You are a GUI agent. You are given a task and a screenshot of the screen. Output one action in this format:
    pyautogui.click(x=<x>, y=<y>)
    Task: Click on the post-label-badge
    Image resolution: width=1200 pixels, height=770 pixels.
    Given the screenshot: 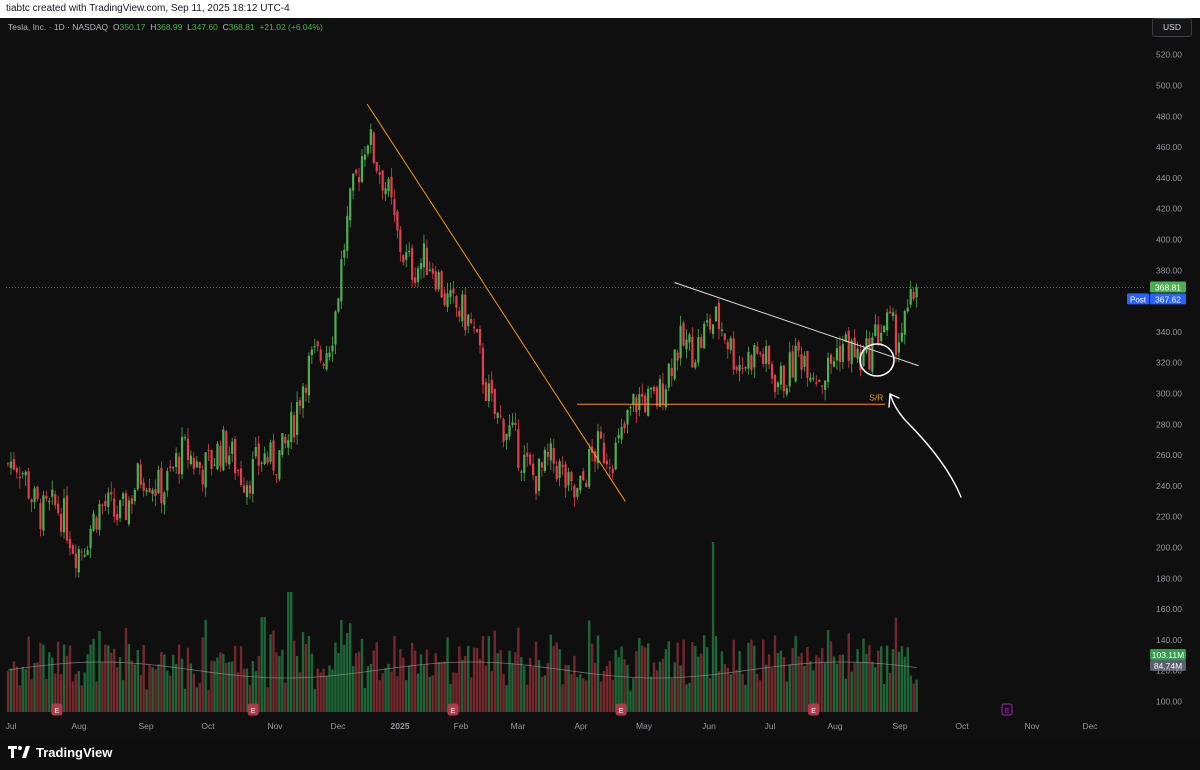 What is the action you would take?
    pyautogui.click(x=1138, y=299)
    